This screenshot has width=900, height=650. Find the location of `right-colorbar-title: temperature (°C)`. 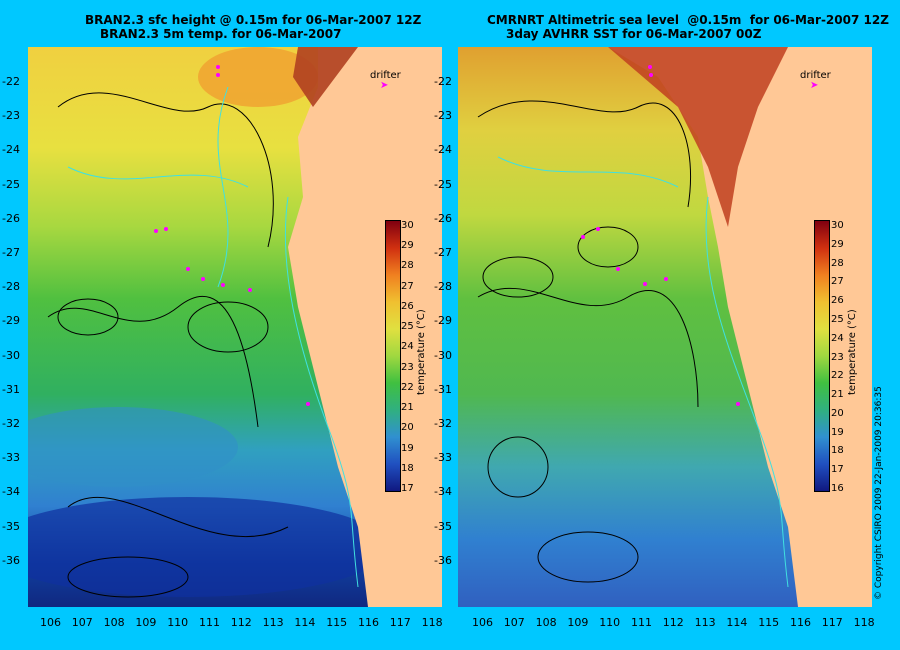

right-colorbar-title: temperature (°C) is located at coordinates (852, 352).